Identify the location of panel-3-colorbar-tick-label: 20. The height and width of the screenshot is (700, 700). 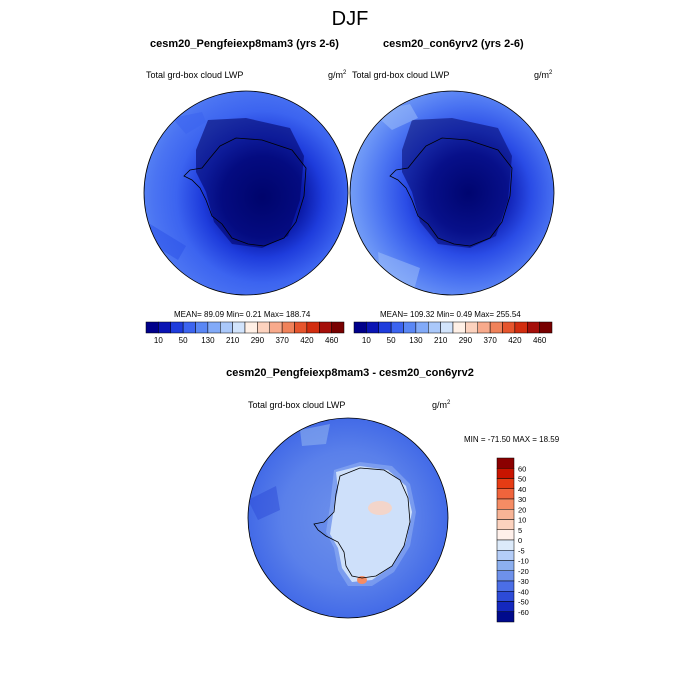
(522, 509).